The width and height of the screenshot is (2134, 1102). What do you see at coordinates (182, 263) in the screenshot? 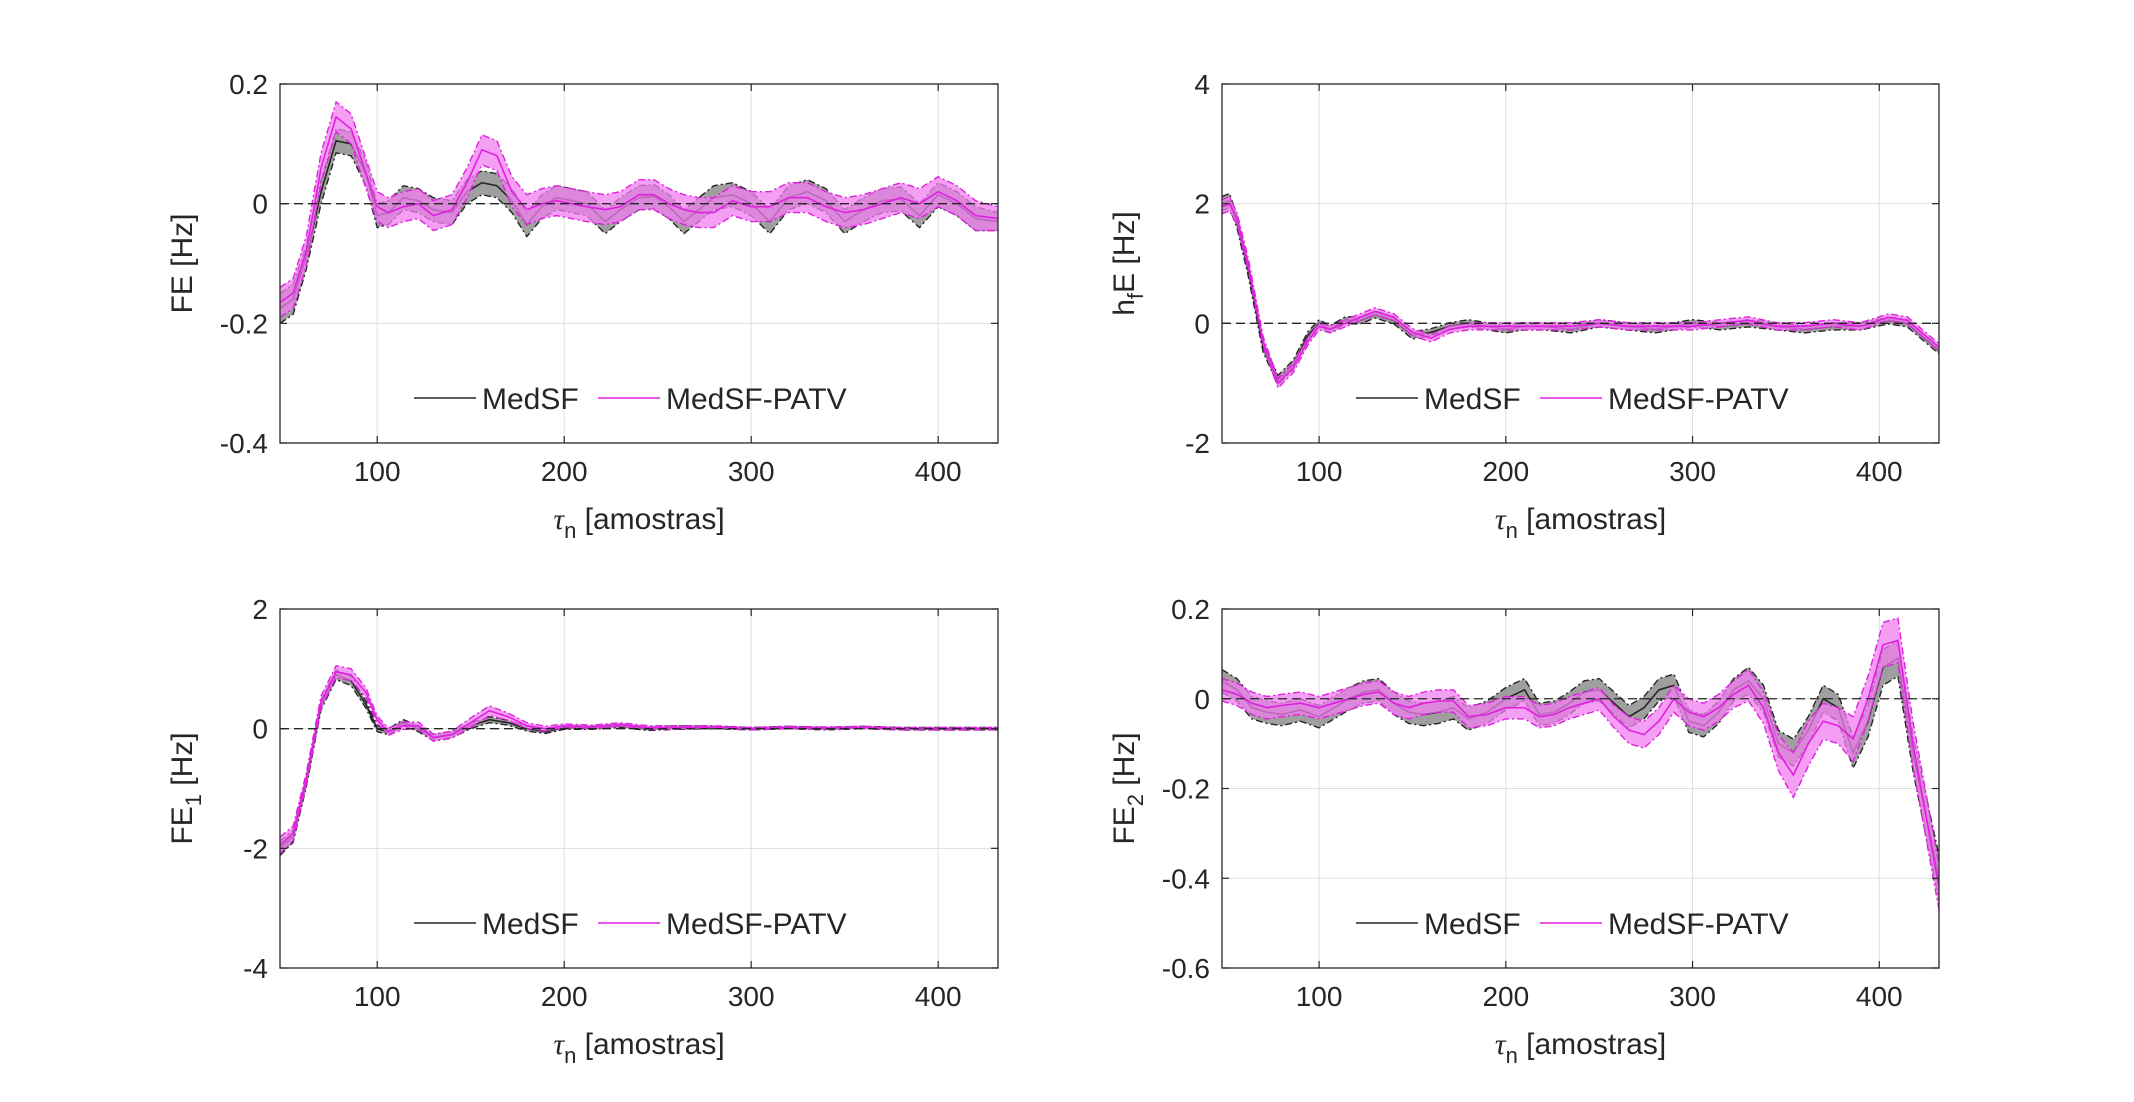
I see `y-axis-label: FE [Hz]` at bounding box center [182, 263].